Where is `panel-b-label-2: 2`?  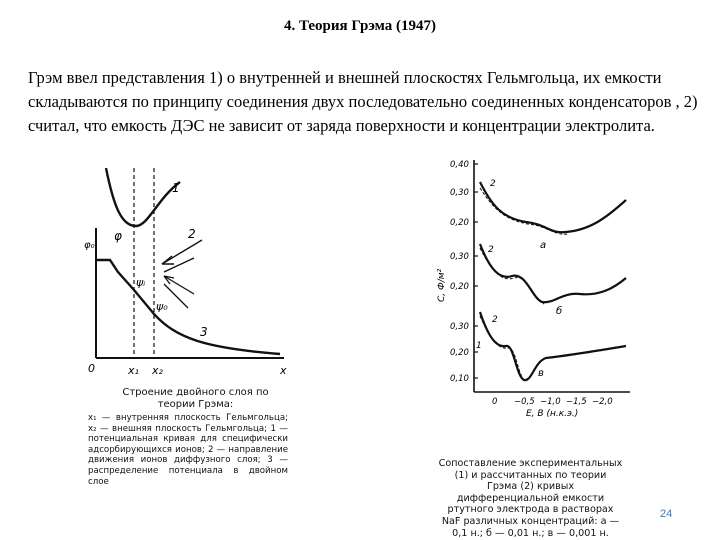 panel-b-label-2: 2 is located at coordinates (491, 250).